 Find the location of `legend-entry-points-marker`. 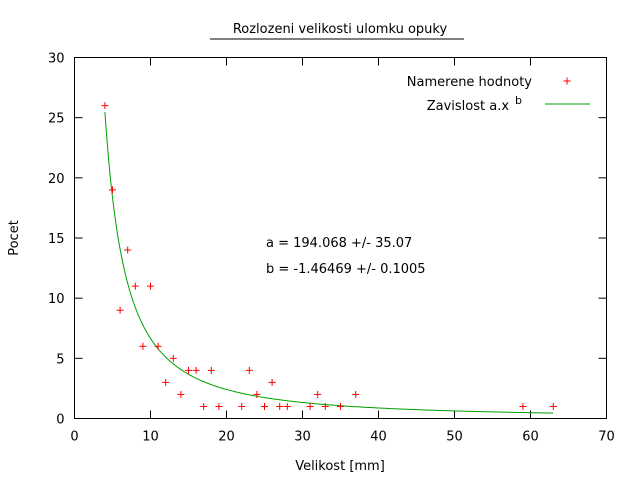

legend-entry-points-marker is located at coordinates (567, 81).